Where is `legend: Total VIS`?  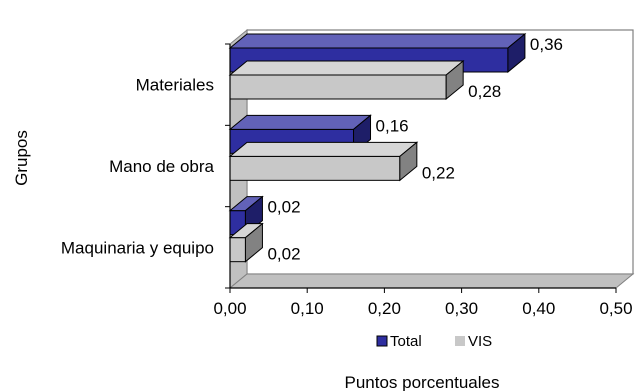
legend: Total VIS is located at coordinates (434, 341).